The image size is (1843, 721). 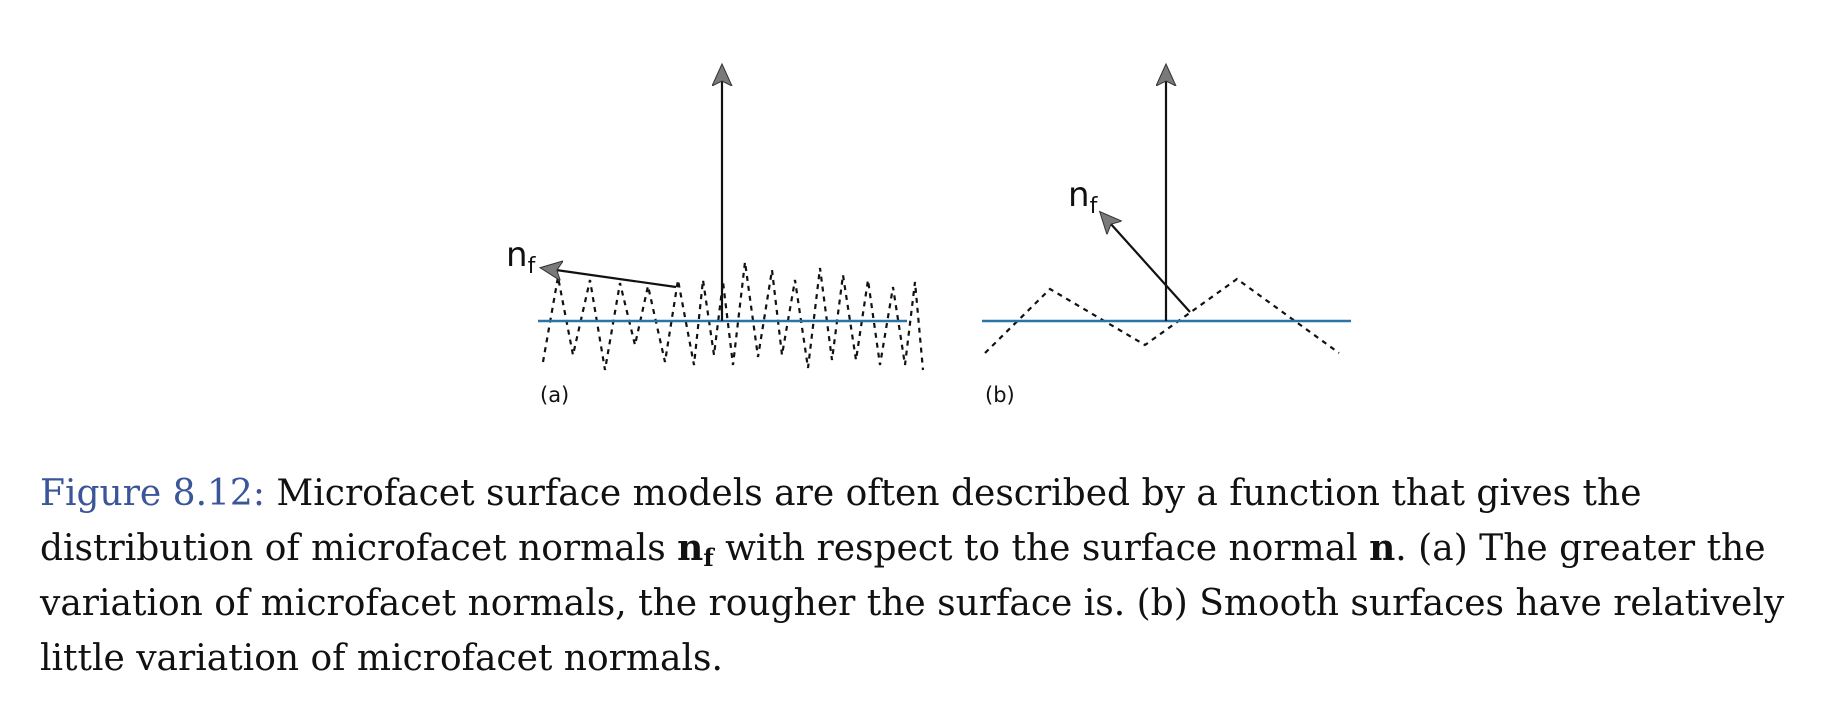 I want to click on panel-a-microfacet-normal-arrow, so click(x=609, y=278).